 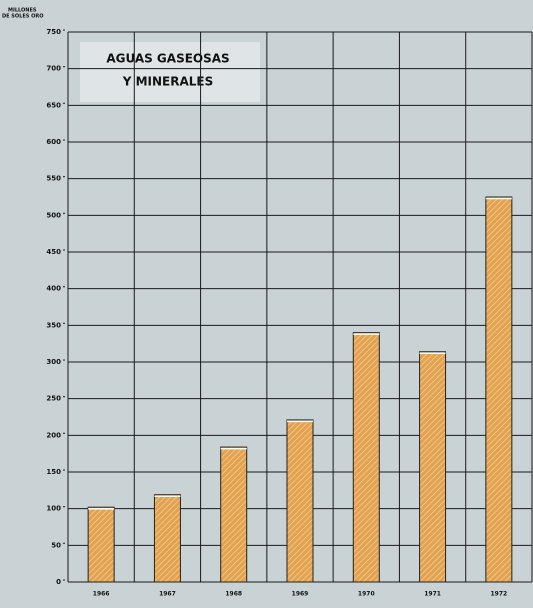 What do you see at coordinates (58, 582) in the screenshot?
I see `y-tick-label: 0` at bounding box center [58, 582].